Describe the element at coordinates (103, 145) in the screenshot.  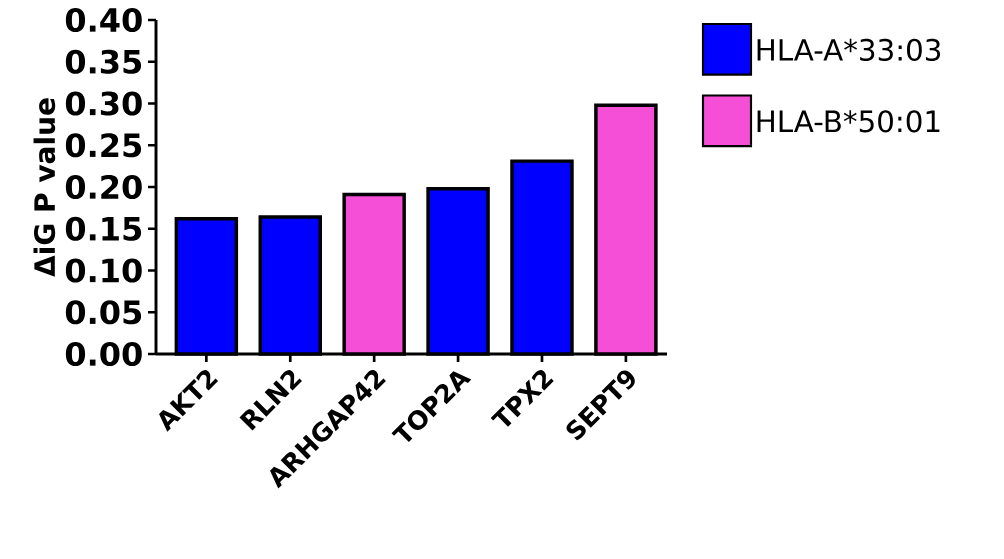
I see `y-tick-label: 0.25` at that location.